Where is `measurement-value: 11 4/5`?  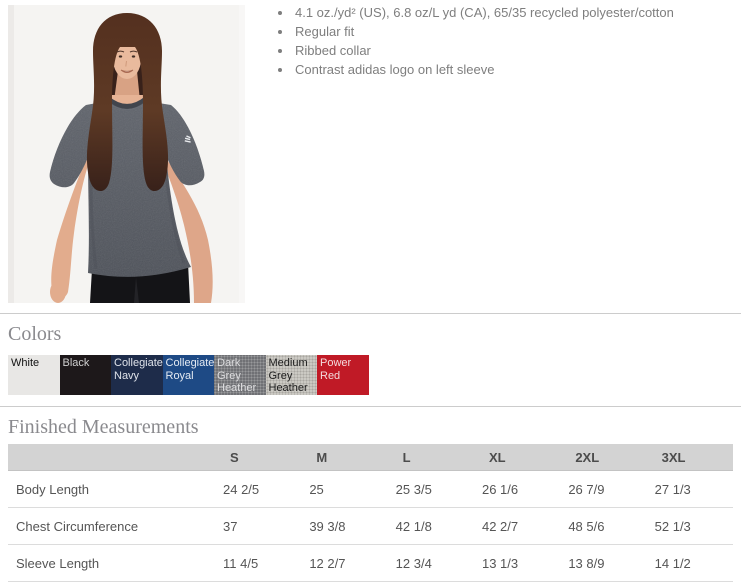 measurement-value: 11 4/5 is located at coordinates (258, 563).